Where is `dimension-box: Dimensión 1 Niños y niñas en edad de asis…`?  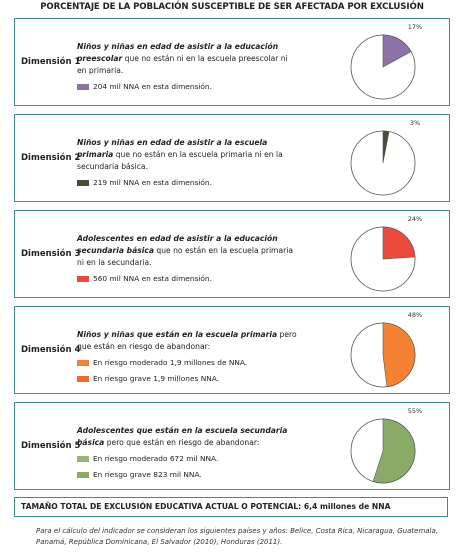 dimension-box: Dimensión 1 Niños y niñas en edad de asis… is located at coordinates (232, 62).